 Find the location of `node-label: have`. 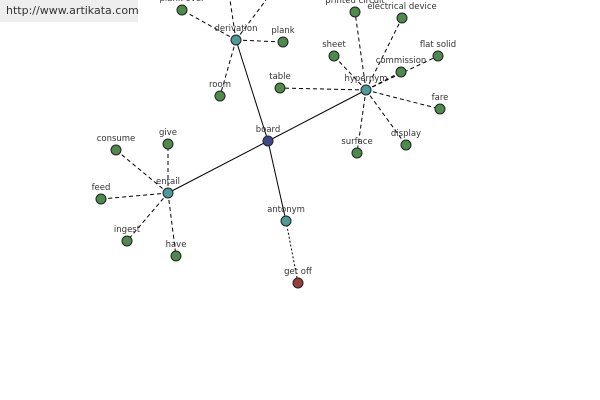

node-label: have is located at coordinates (176, 245).